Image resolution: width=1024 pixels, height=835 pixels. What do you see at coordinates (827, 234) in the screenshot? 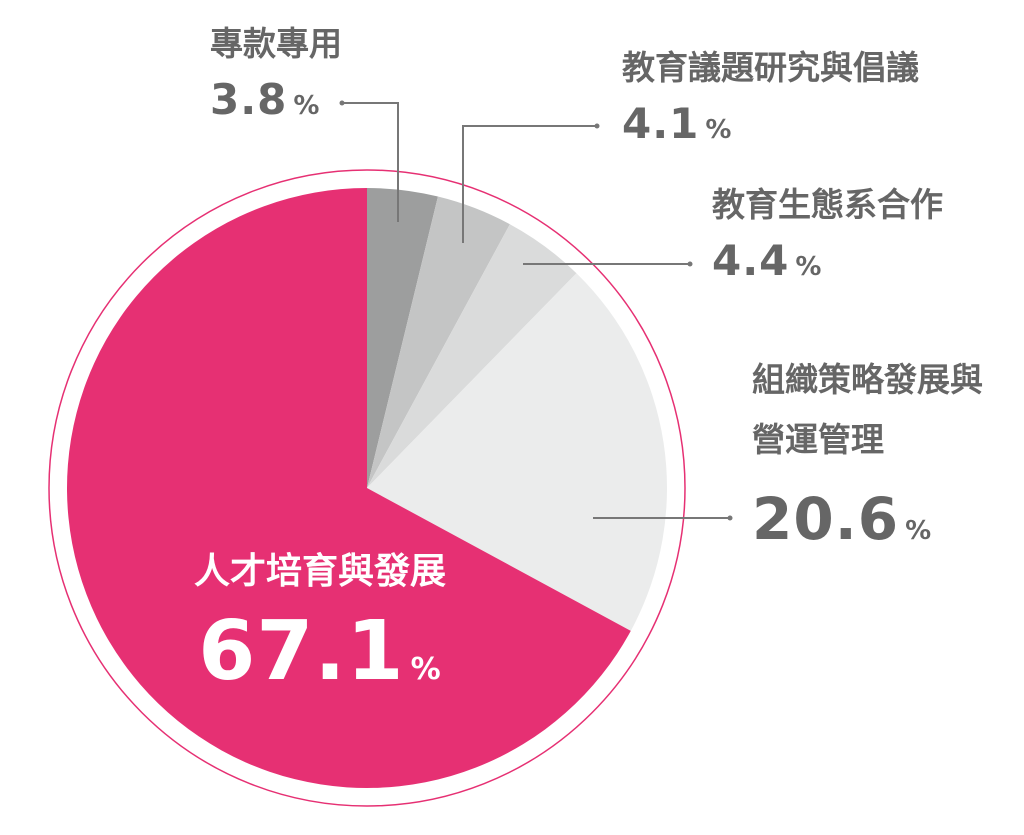
I see `slice-label: 教育生態系合作 4.4%` at bounding box center [827, 234].